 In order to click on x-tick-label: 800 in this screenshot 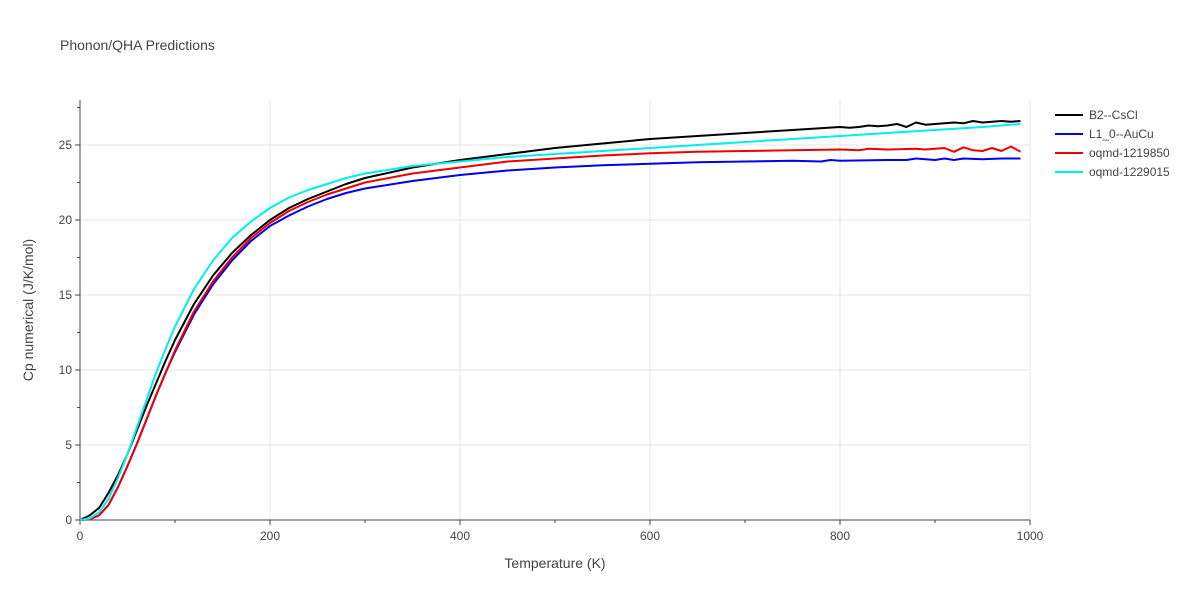, I will do `click(840, 536)`.